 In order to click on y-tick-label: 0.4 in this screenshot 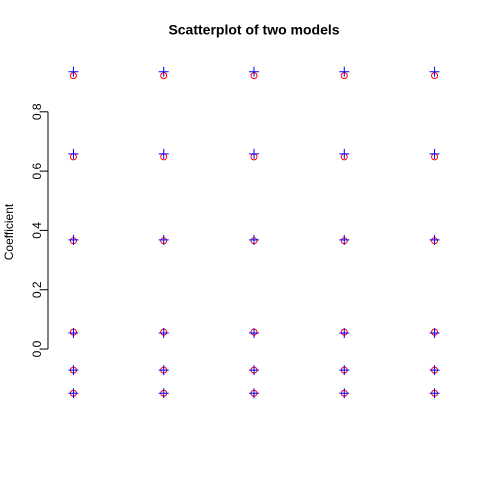, I will do `click(37, 230)`.